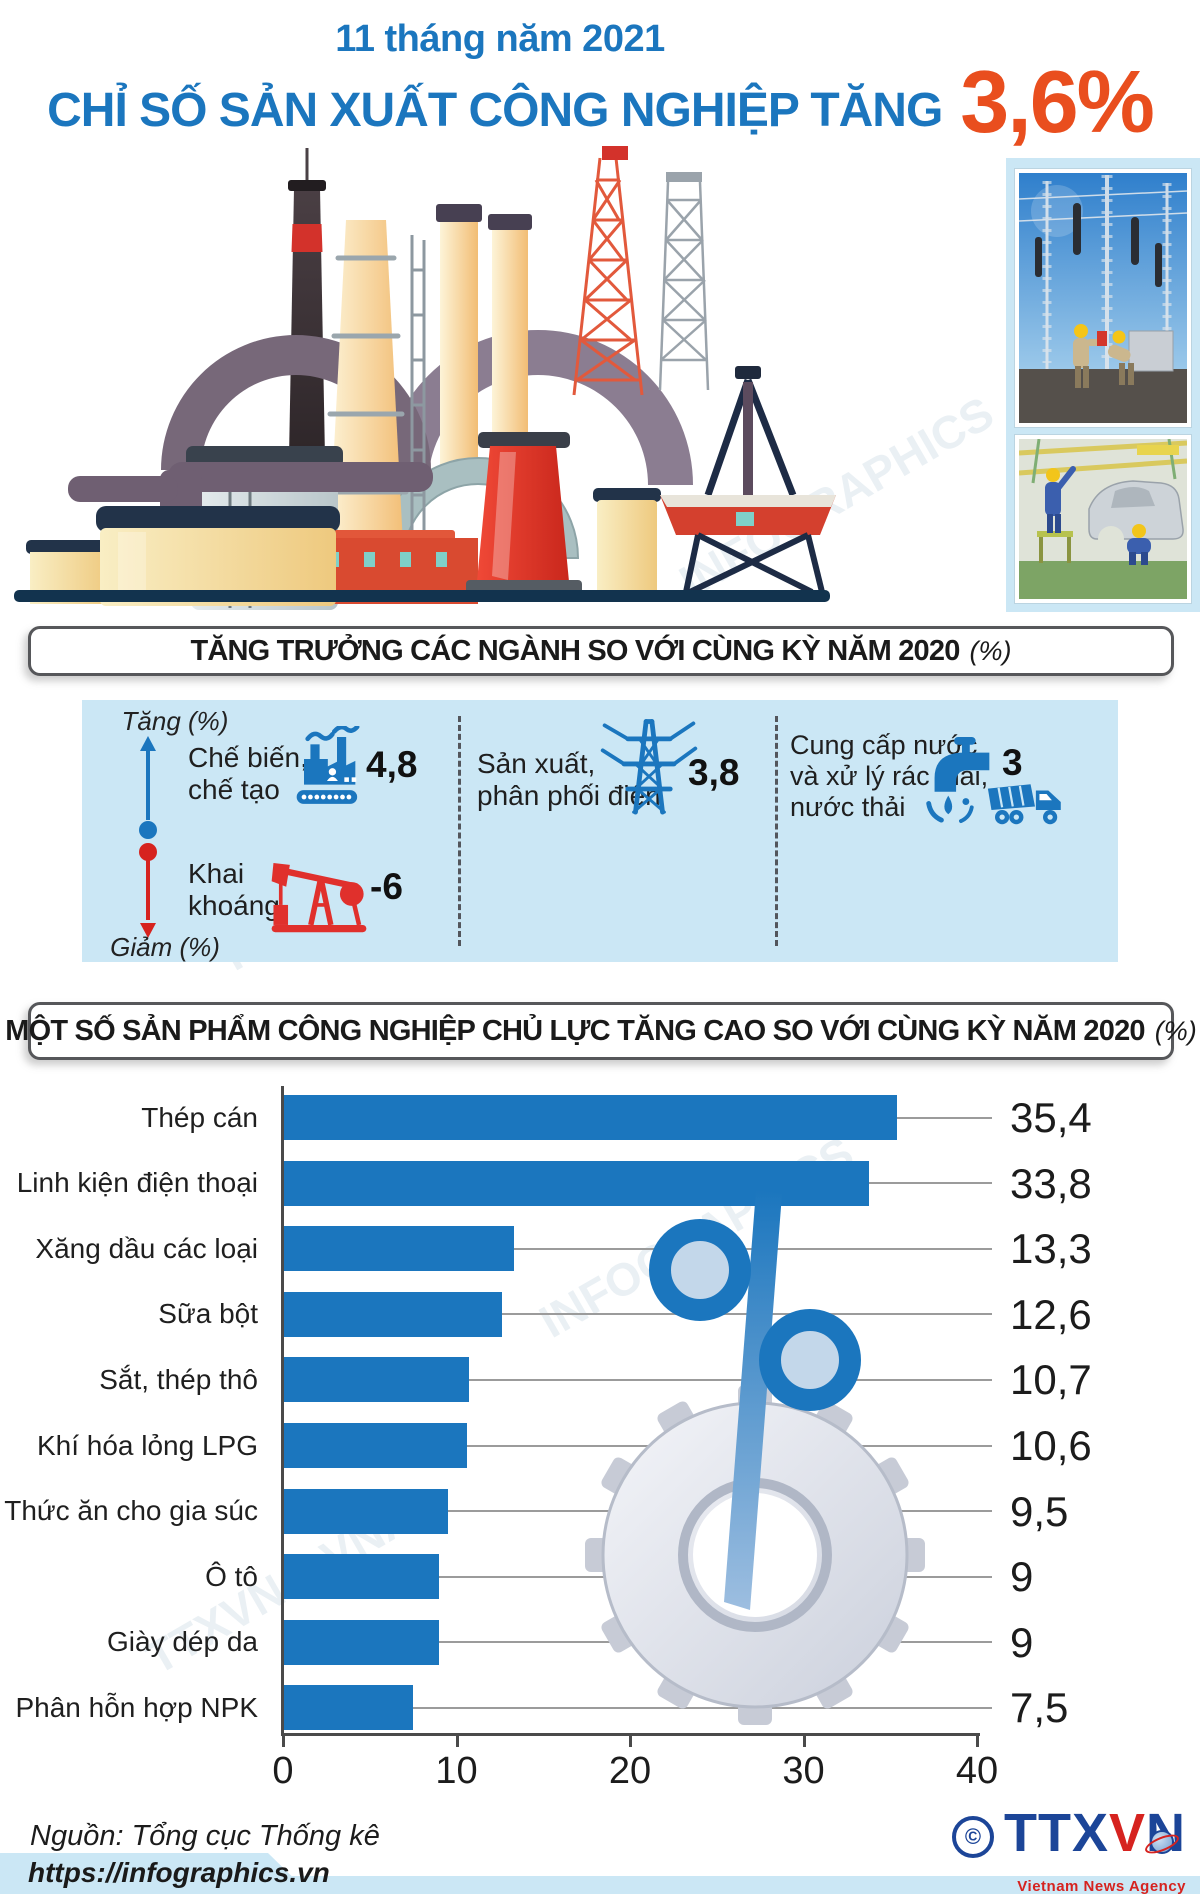 The image size is (1200, 1894). Describe the element at coordinates (1039, 1708) in the screenshot. I see `value-label: 7,5` at that location.